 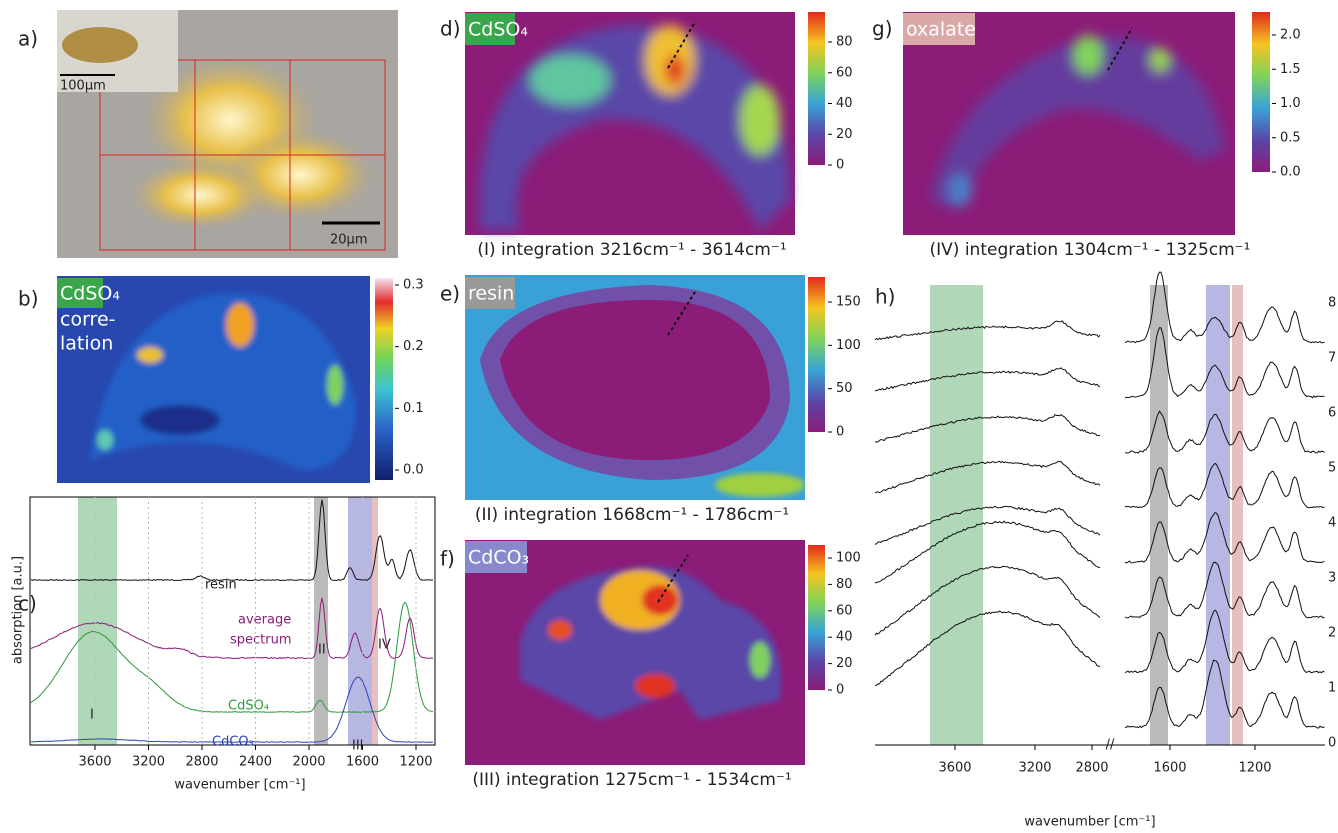 I want to click on tag: CdCO₃, so click(x=498, y=558).